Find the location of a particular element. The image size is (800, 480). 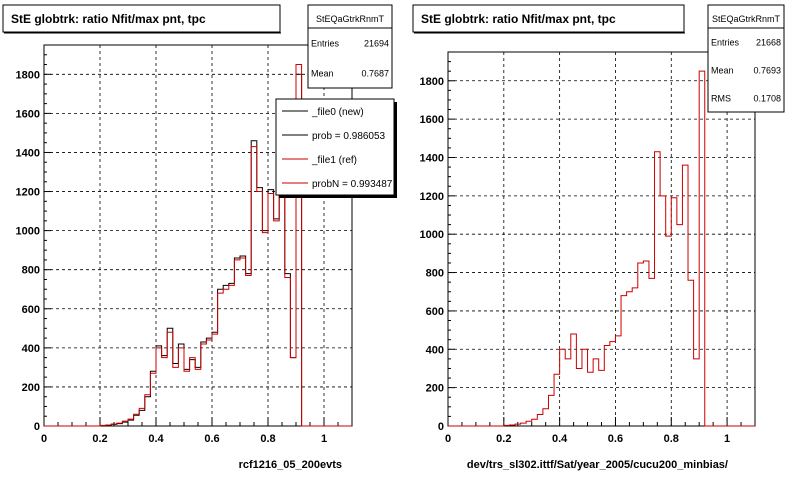

stats-rms-label: RMS is located at coordinates (721, 98).